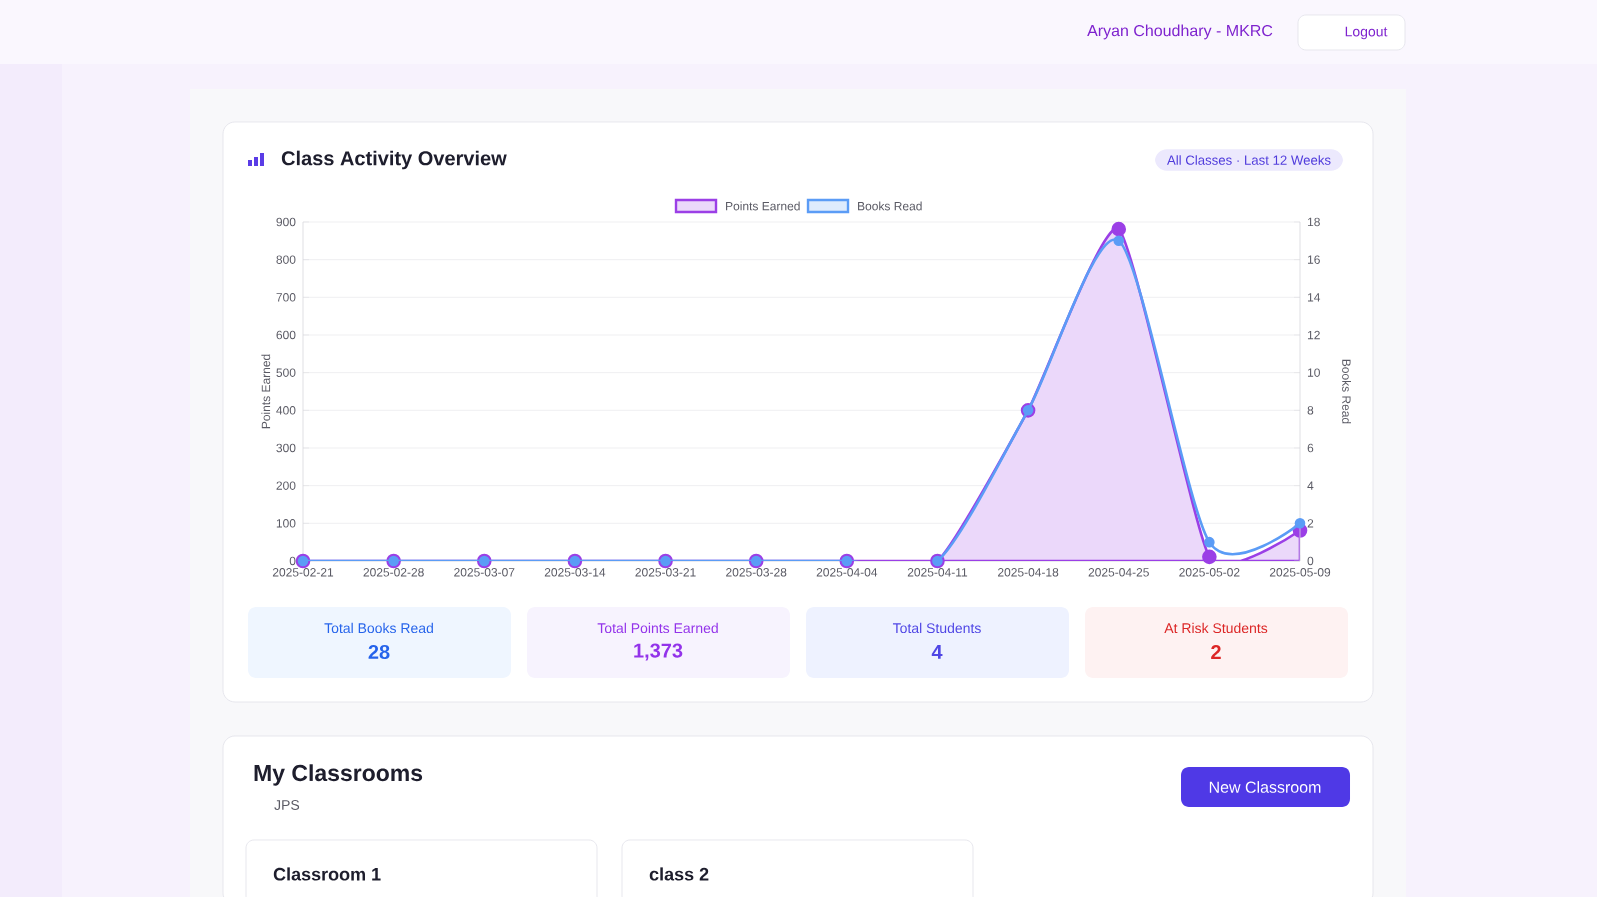 This screenshot has height=897, width=1597. I want to click on text: Total Students, so click(936, 628).